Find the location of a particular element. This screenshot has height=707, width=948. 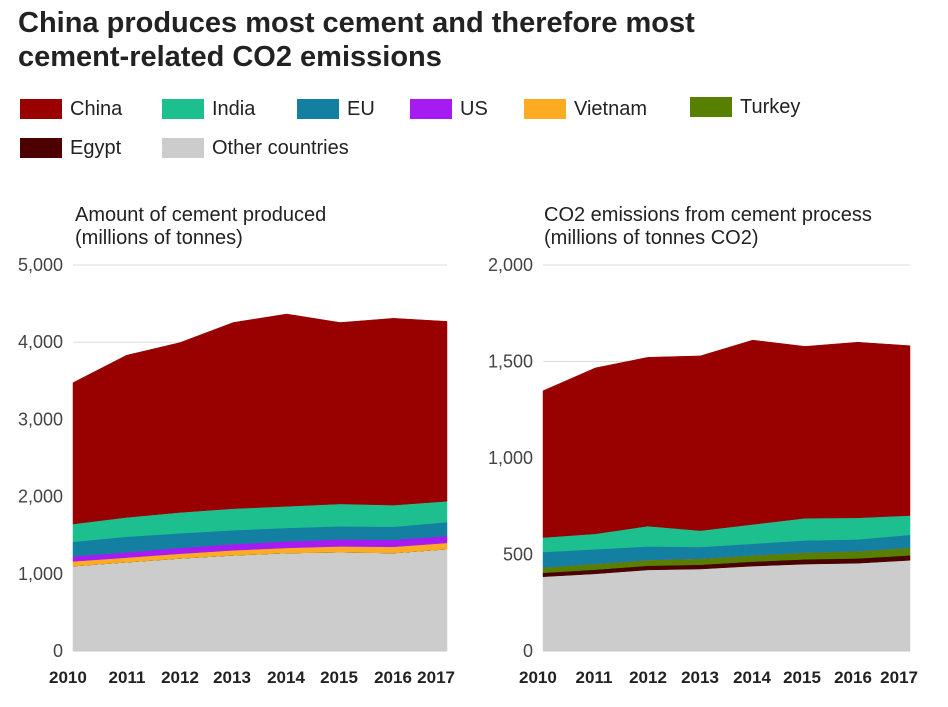

left-y-tick-label: 2,000 is located at coordinates (40, 497).